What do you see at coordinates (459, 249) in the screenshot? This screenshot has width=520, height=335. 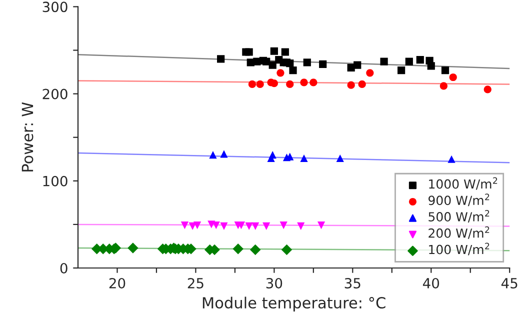 I see `legend-label: 100 W/m$^{2}$` at bounding box center [459, 249].